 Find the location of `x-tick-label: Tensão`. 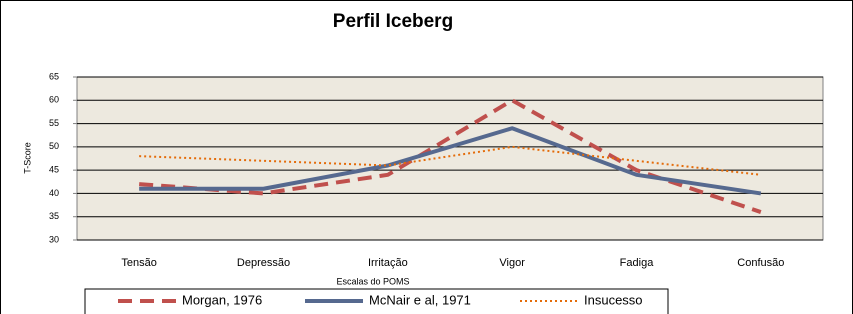

x-tick-label: Tensão is located at coordinates (138, 263).